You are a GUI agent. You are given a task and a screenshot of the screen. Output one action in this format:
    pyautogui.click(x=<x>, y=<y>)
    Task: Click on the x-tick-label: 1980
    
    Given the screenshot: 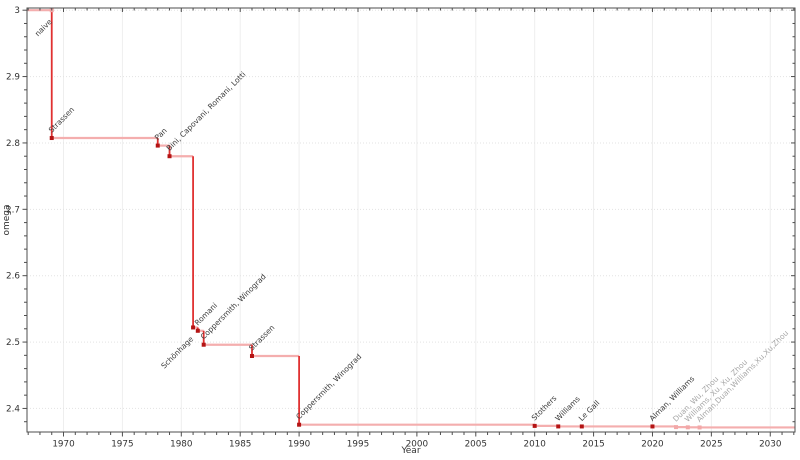 What is the action you would take?
    pyautogui.click(x=181, y=445)
    